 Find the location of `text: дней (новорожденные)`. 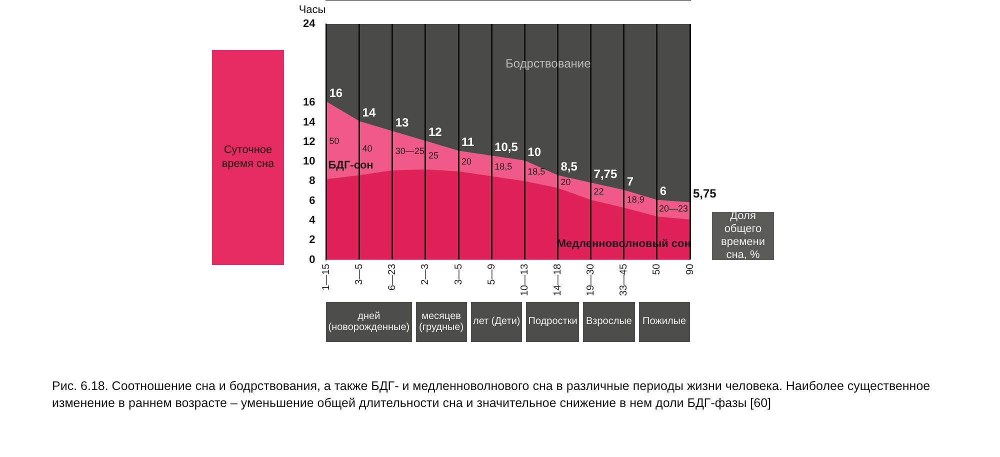

text: дней (новорожденные) is located at coordinates (369, 322).